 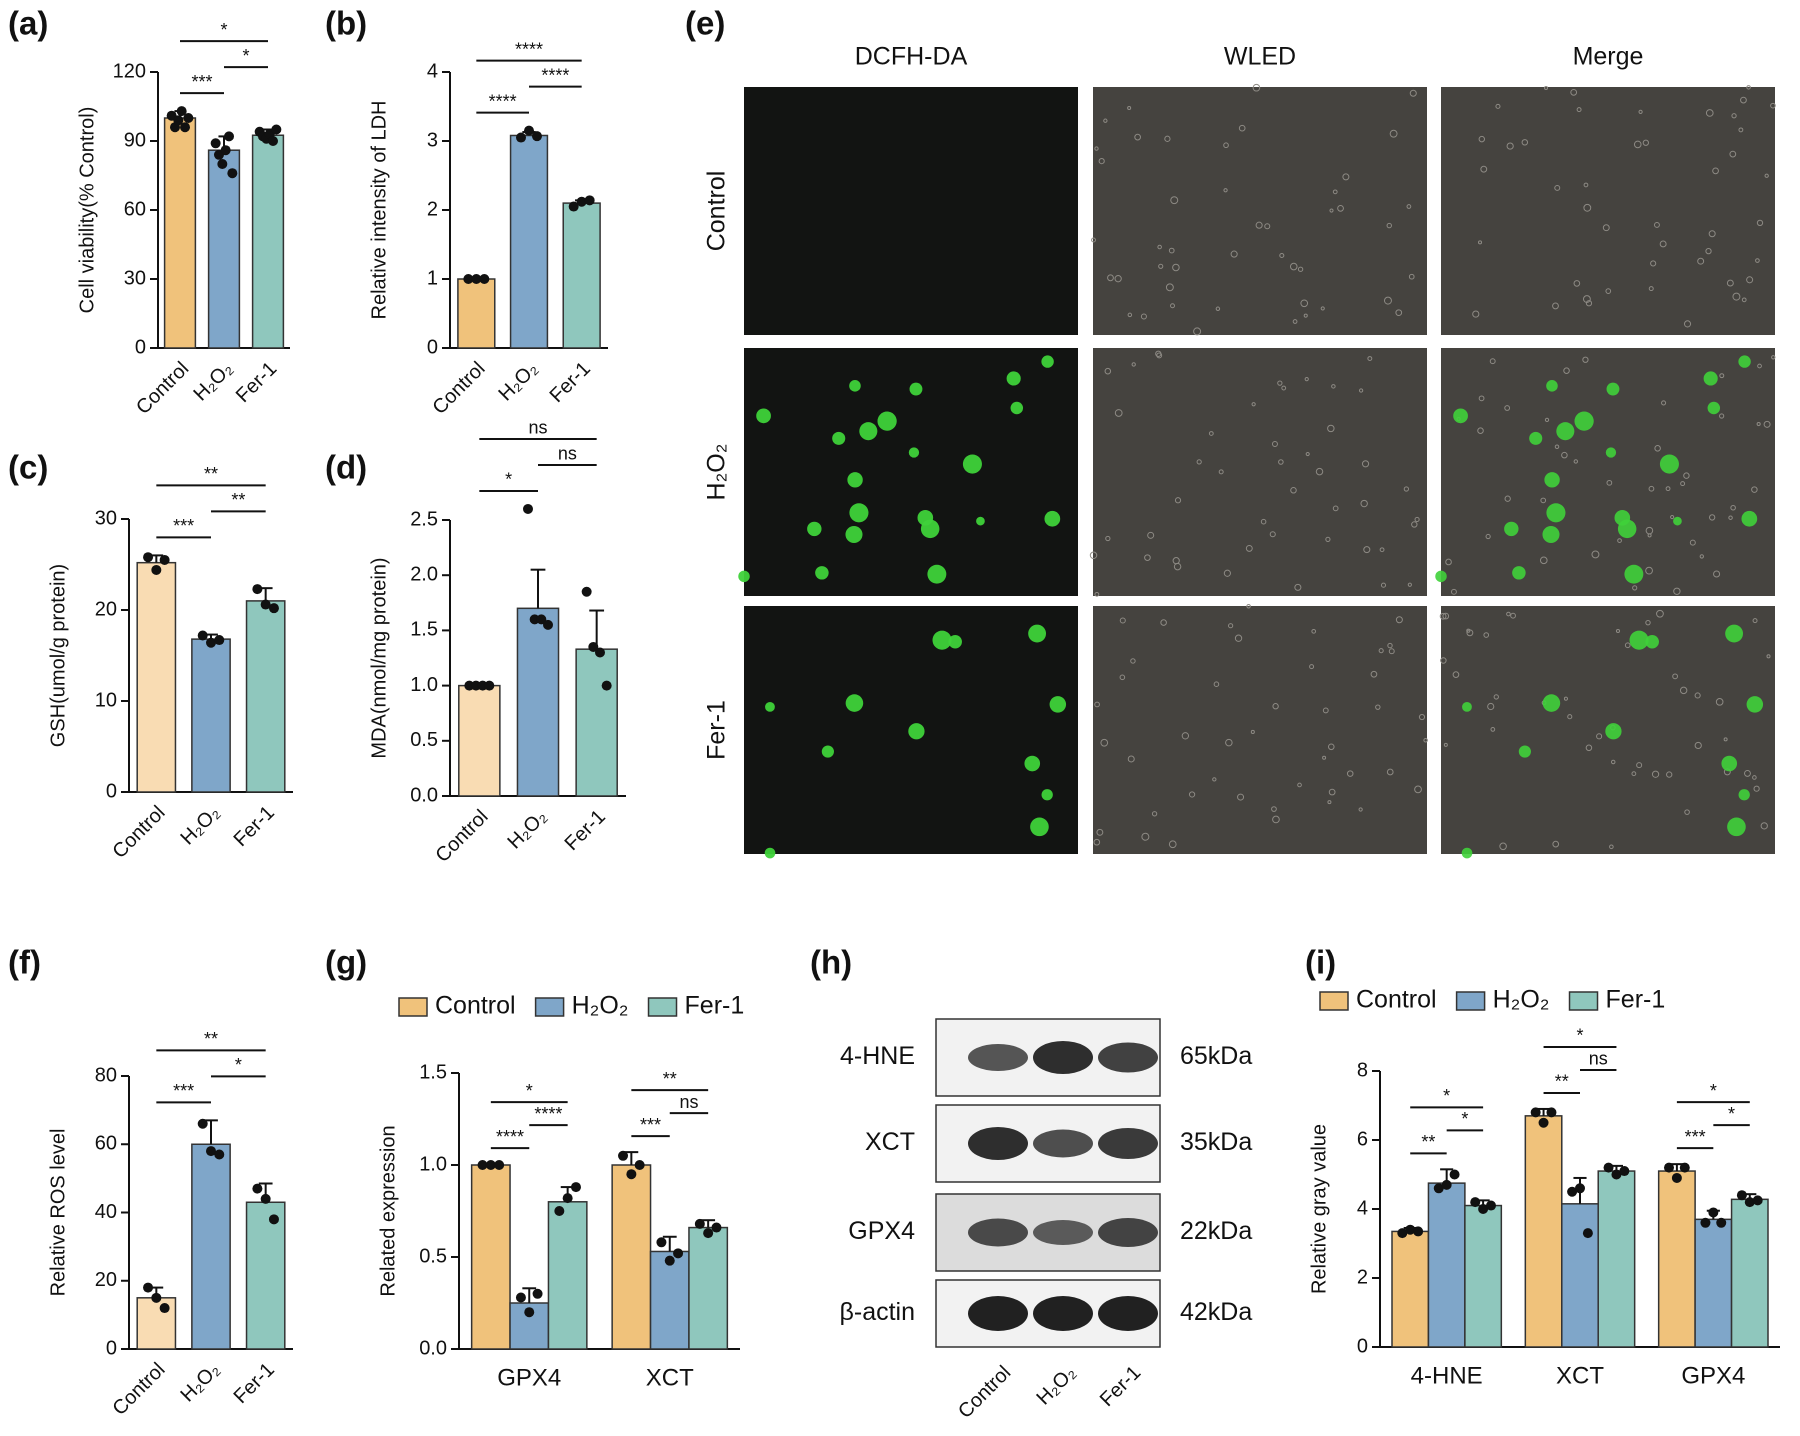 What do you see at coordinates (28, 23) in the screenshot?
I see `panel-label: (a)` at bounding box center [28, 23].